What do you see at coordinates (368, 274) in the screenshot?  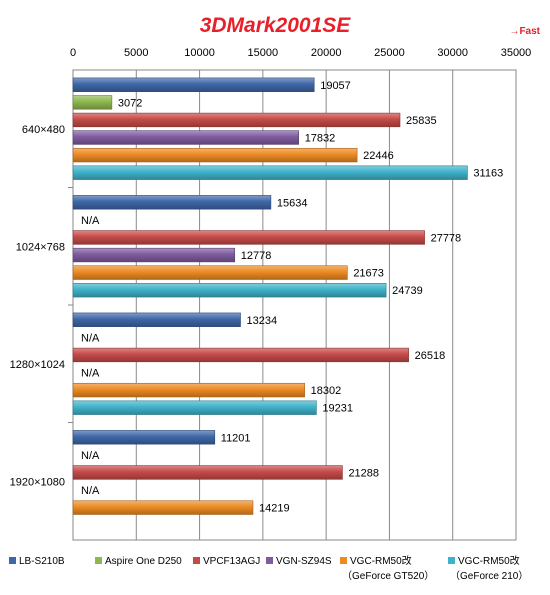 I see `data-label: 21673` at bounding box center [368, 274].